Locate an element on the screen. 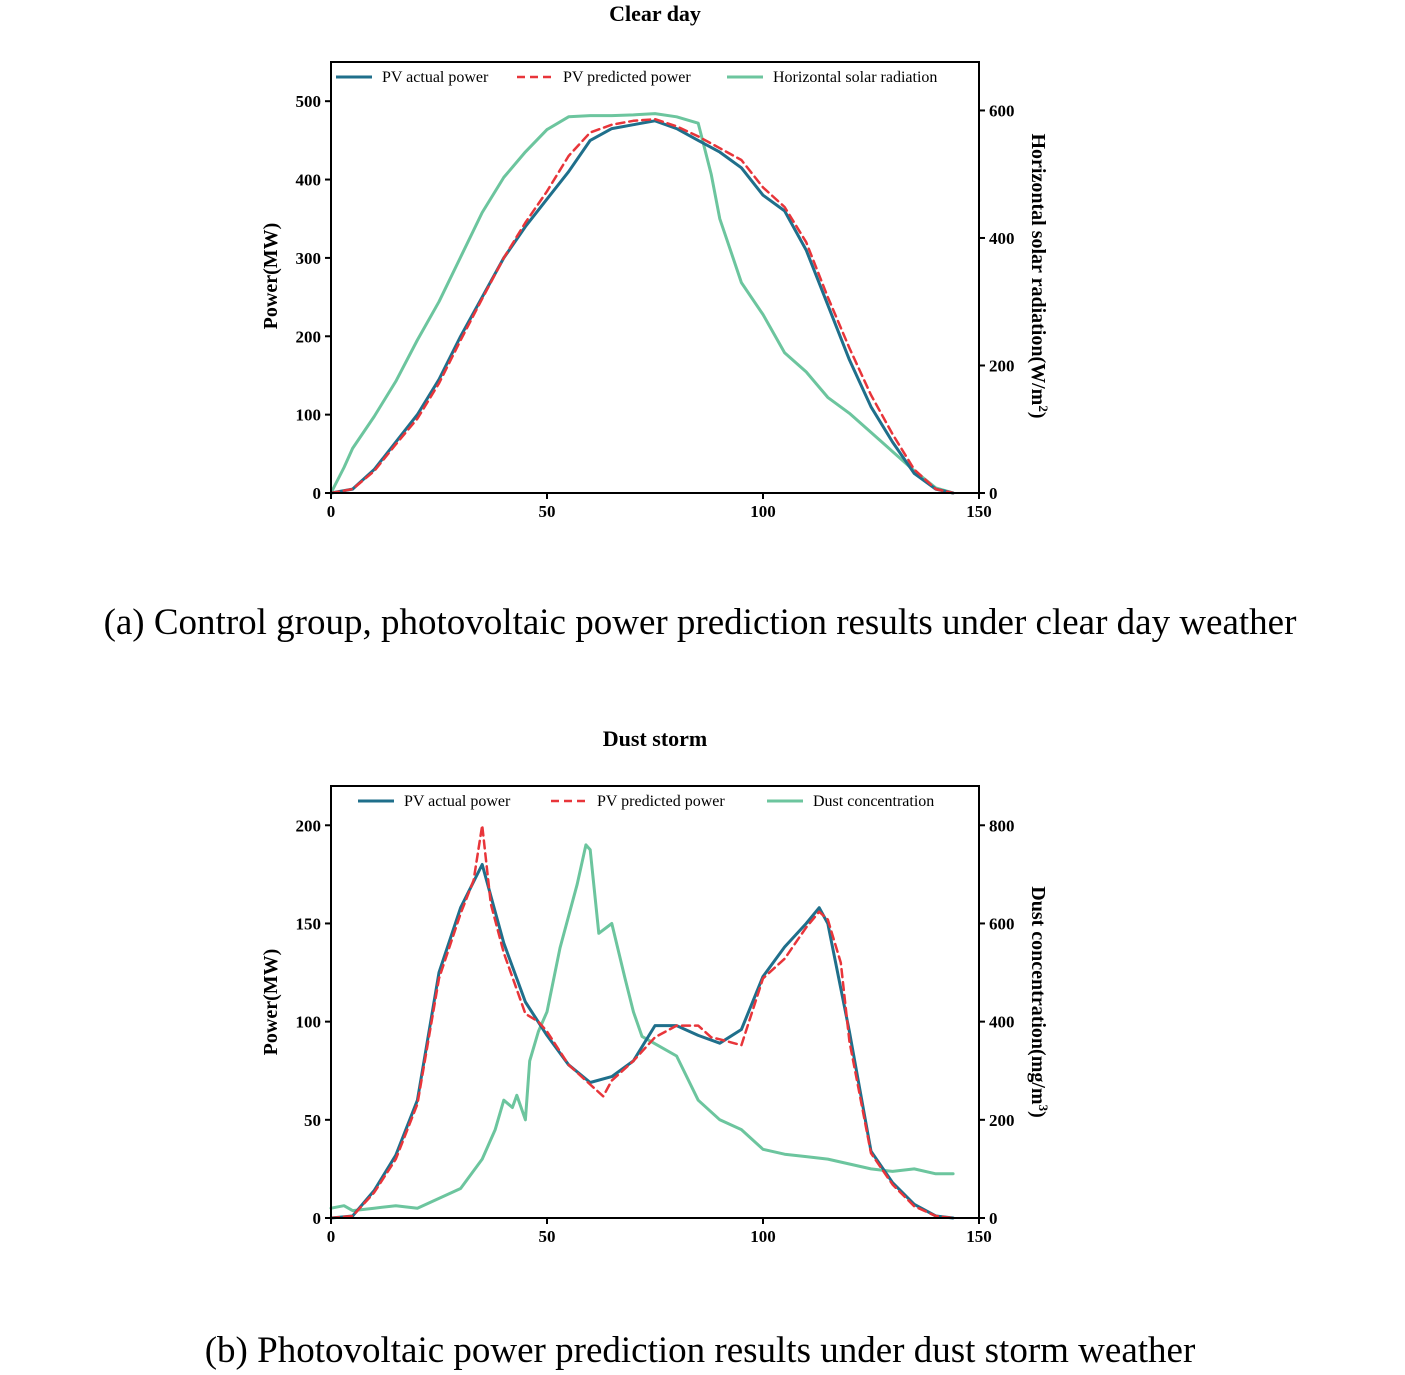  series-line-dust-concentration is located at coordinates (642, 1028).